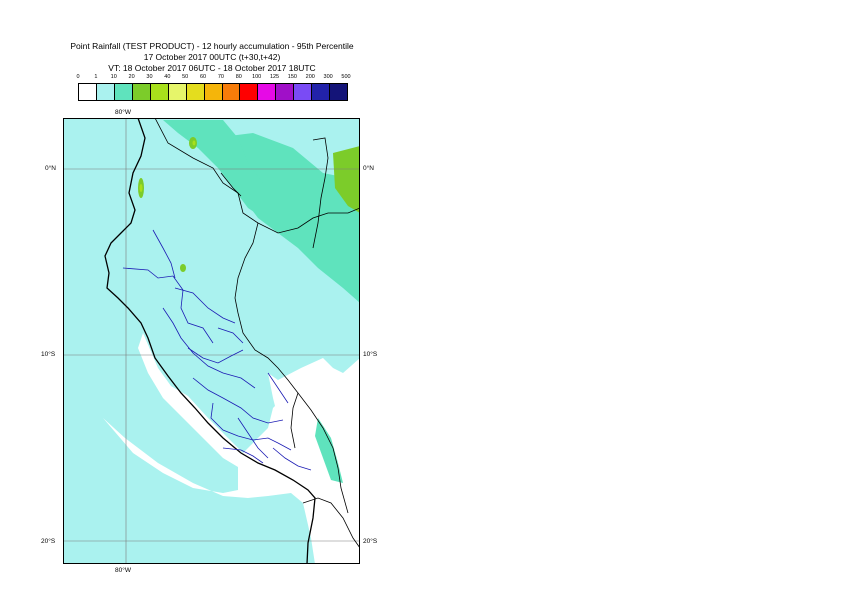  Describe the element at coordinates (370, 354) in the screenshot. I see `lat-label-right-10s: 10°S` at that location.